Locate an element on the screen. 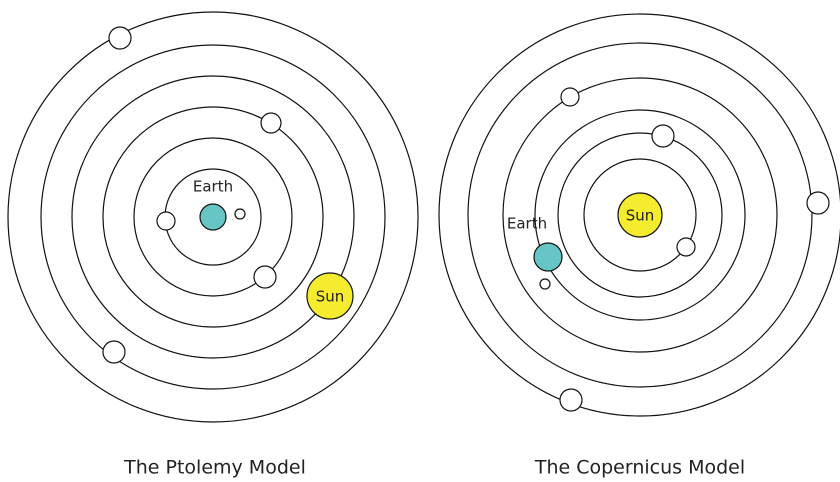 The width and height of the screenshot is (840, 482). caption: The Ptolemy Model is located at coordinates (214, 468).